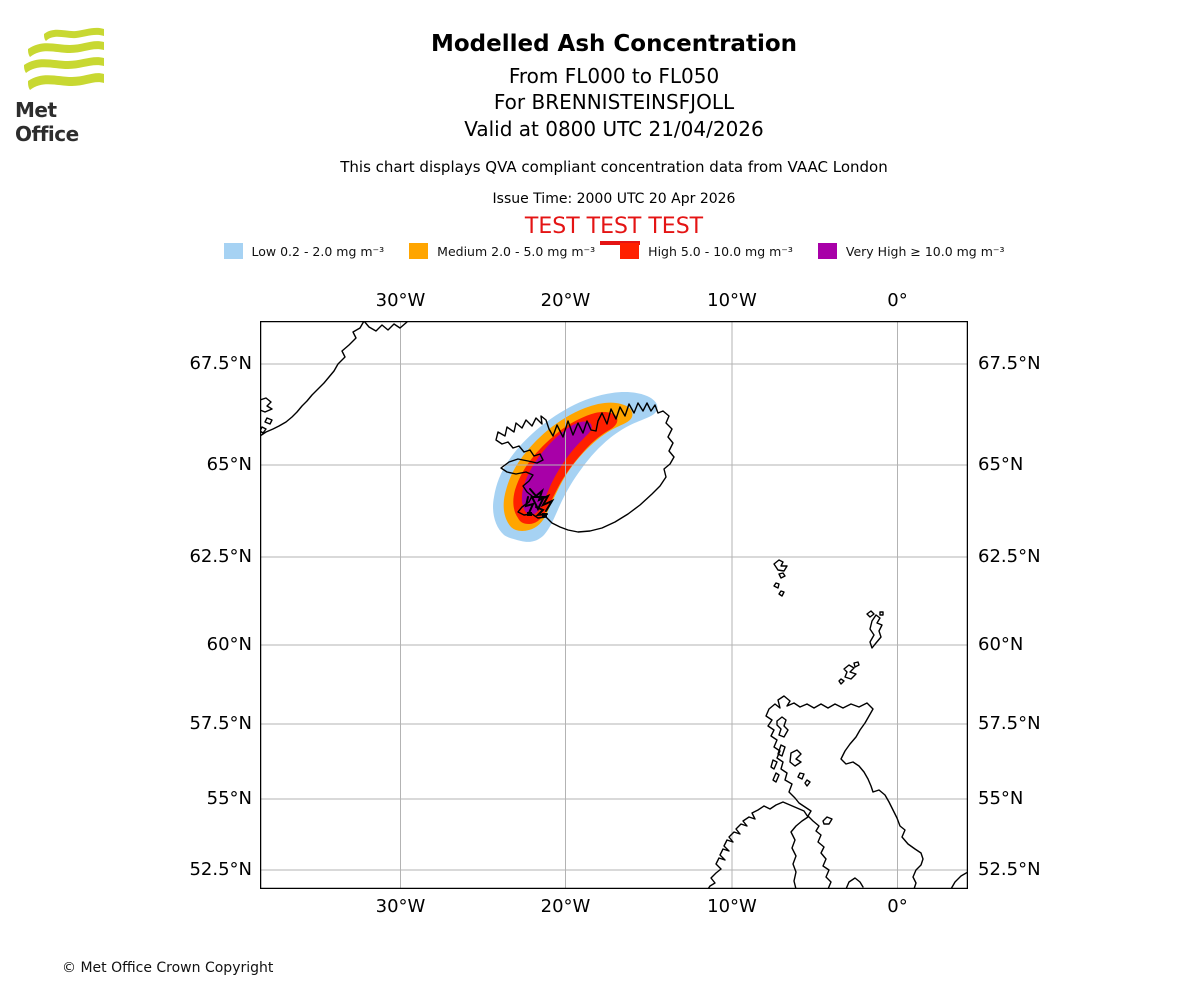  Describe the element at coordinates (220, 869) in the screenshot. I see `lat-tick-left-52.5°N: 52.5°N` at that location.